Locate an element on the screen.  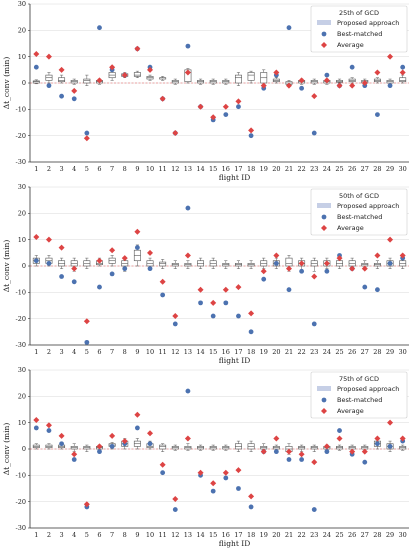
x-tick-label: 14 is located at coordinates (200, 169).